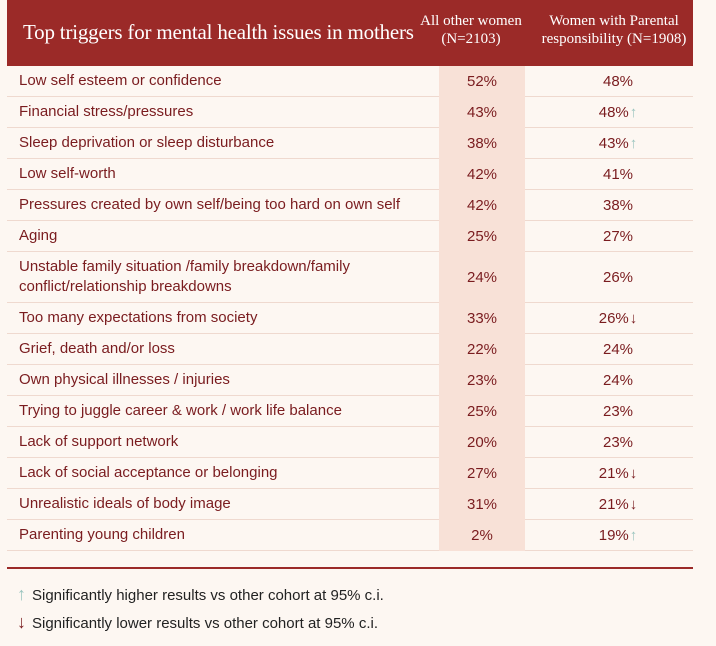 This screenshot has width=716, height=646. I want to click on column-header-all-other-women: All other women (N=2103), so click(471, 30).